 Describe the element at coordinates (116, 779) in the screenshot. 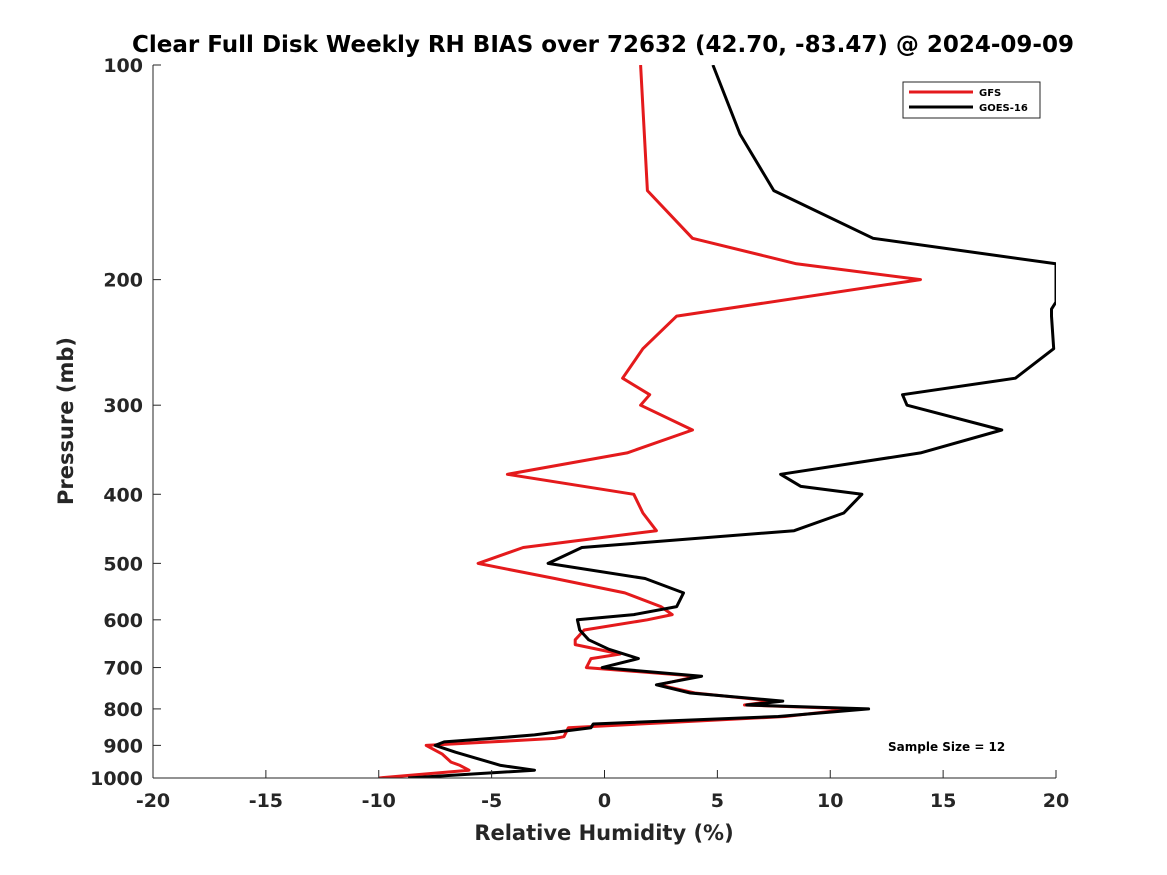

I see `y-tick-label: 1000` at that location.